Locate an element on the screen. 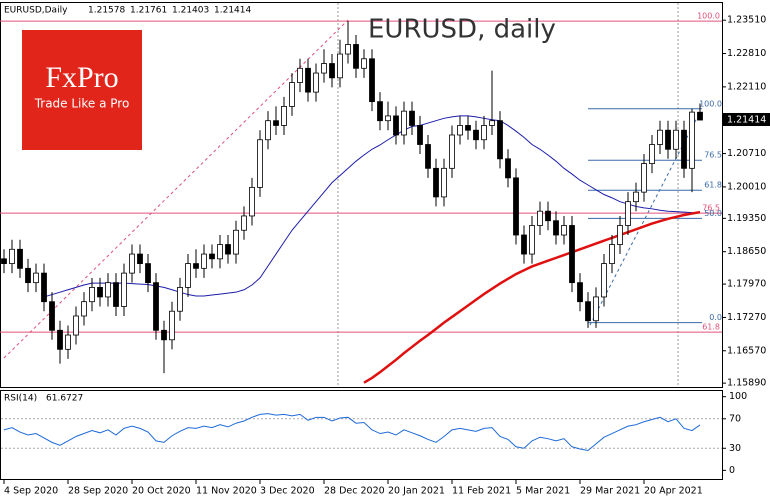 Image resolution: width=770 pixels, height=500 pixels. y-tick-label: 1.20010 is located at coordinates (746, 186).